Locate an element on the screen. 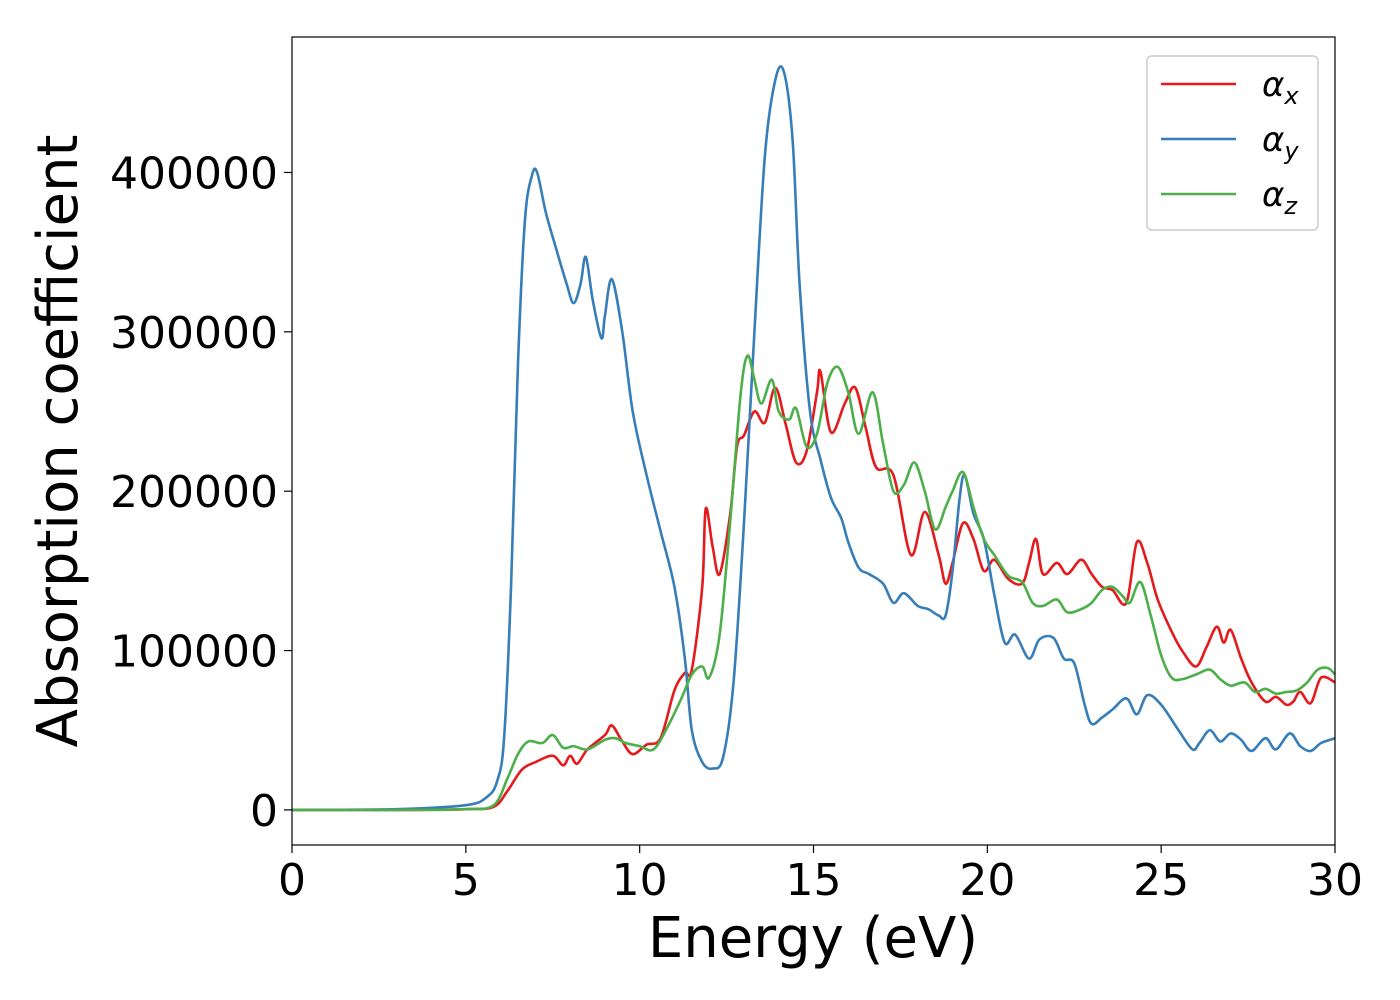 This screenshot has height=1000, width=1400. x-tick-label: 5 is located at coordinates (466, 880).